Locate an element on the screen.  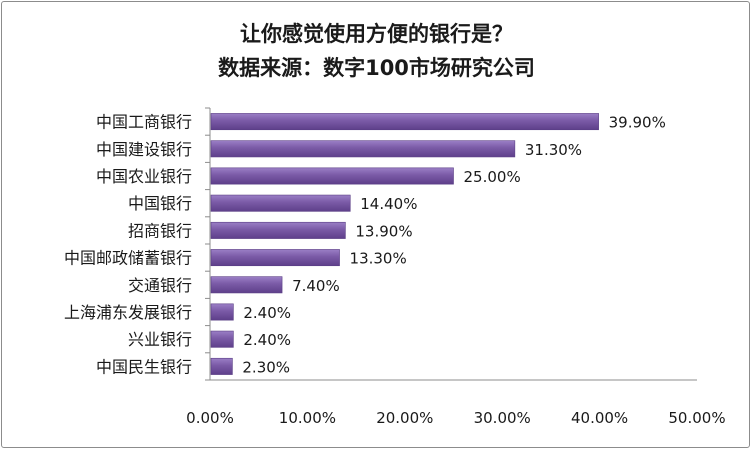
category-label: 中国邮政储蓄银行 is located at coordinates (128, 258).